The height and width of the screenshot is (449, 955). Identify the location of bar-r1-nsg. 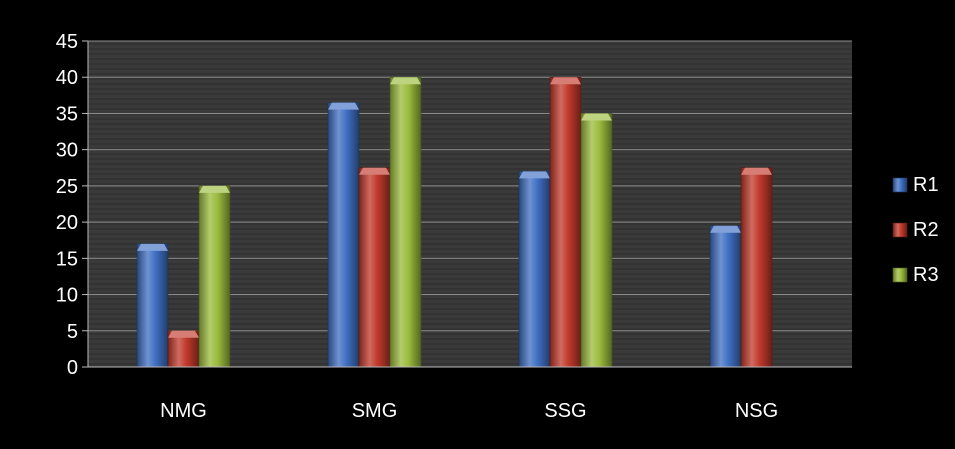
(725, 296).